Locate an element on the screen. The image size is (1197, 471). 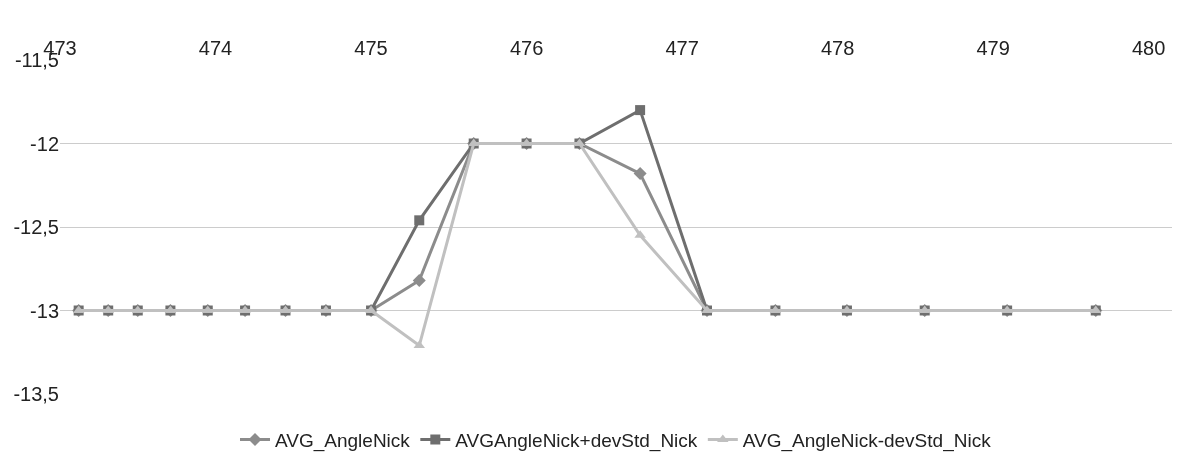
y-tick-label: -12,5 is located at coordinates (36, 227).